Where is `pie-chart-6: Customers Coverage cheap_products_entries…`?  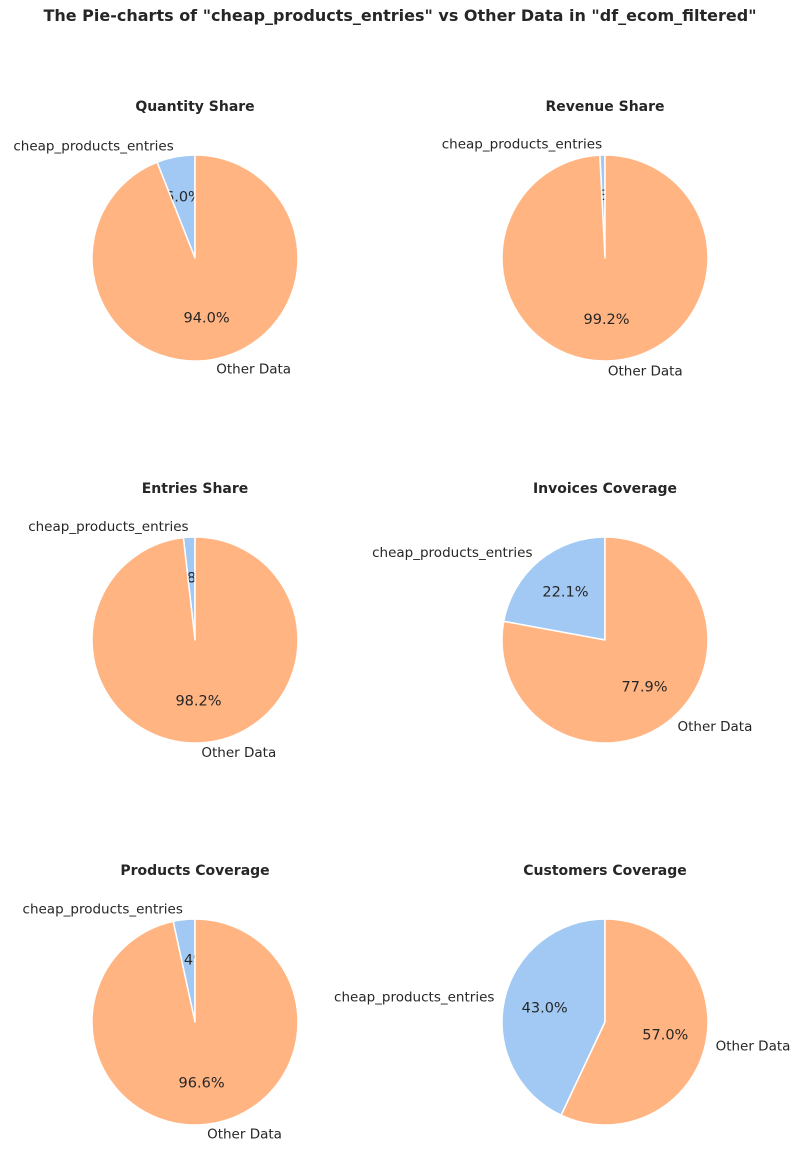
pie-chart-6: Customers Coverage cheap_products_entries… is located at coordinates (562, 994).